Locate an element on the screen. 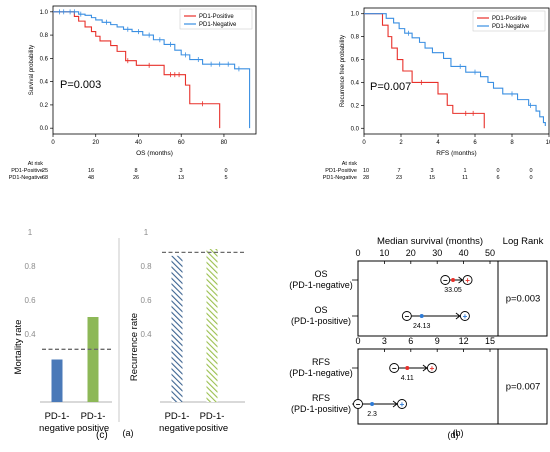 The width and height of the screenshot is (550, 452). panel-c-label: (c) is located at coordinates (102, 435).